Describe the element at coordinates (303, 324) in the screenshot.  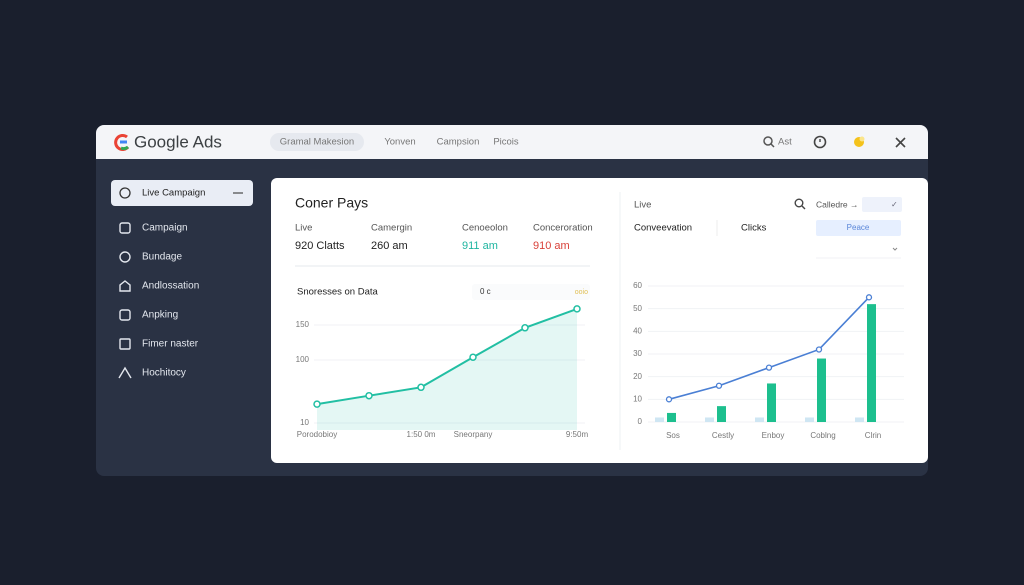
I see `y-tick-label: 150` at that location.